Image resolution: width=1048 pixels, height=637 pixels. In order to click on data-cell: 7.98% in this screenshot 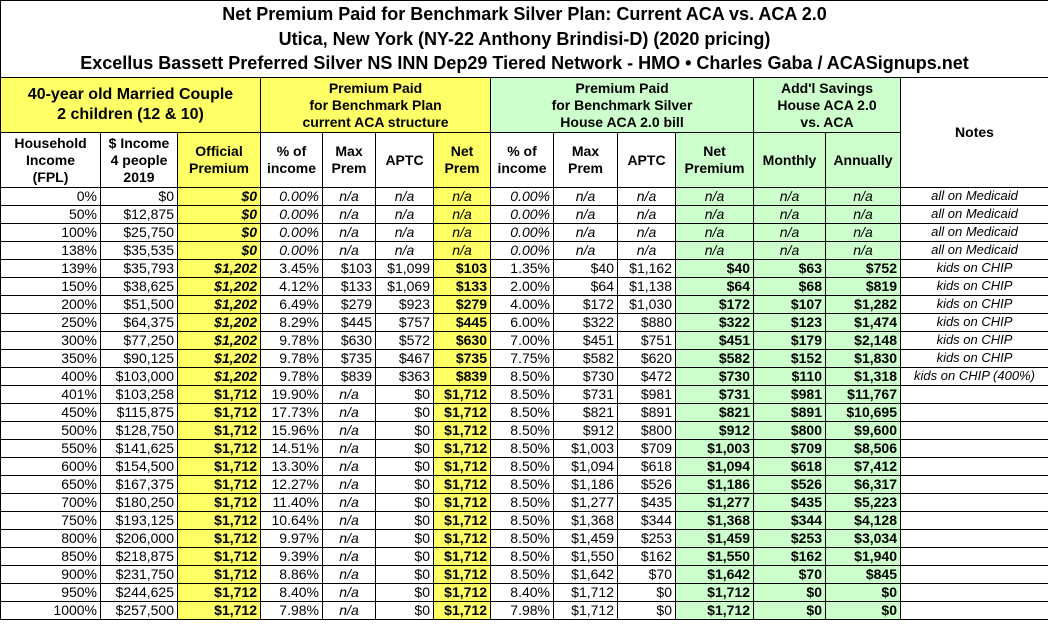, I will do `click(522, 610)`.